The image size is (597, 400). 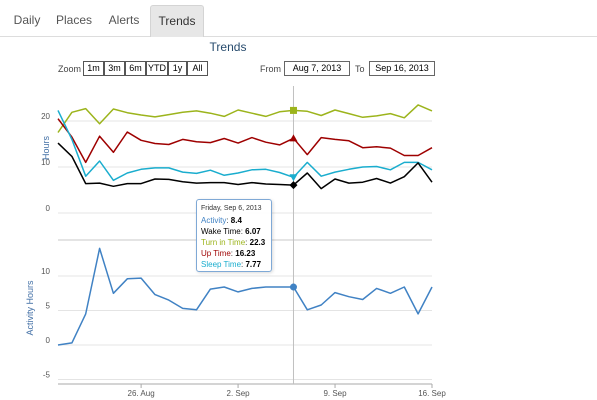 What do you see at coordinates (293, 287) in the screenshot?
I see `hover-marker-activity` at bounding box center [293, 287].